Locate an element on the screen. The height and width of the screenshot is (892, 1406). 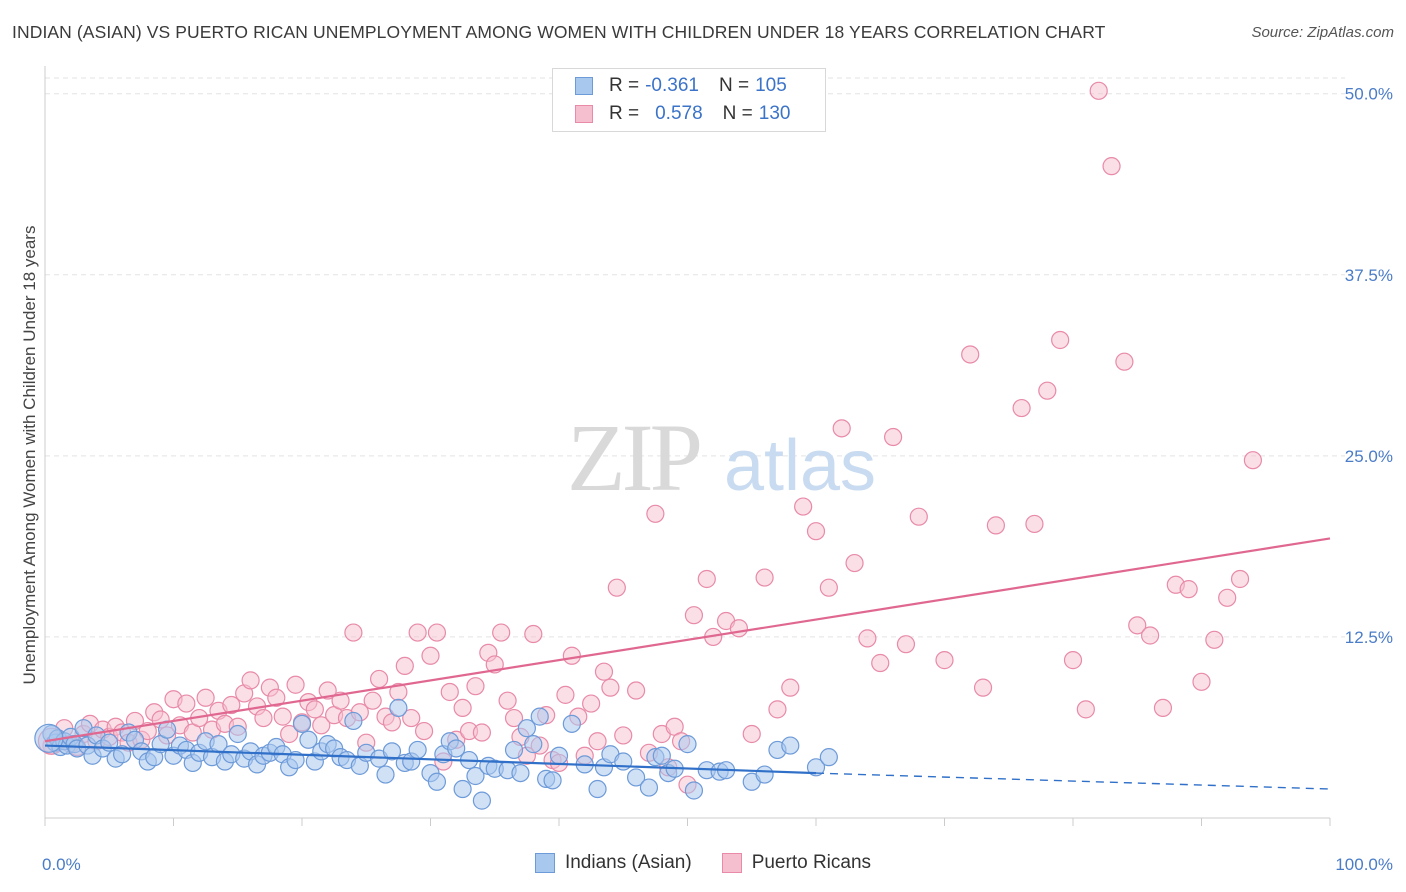
correlation-legend: R = -0.361 N = 105 R = 0.578 N = 130 is located at coordinates (689, 100).